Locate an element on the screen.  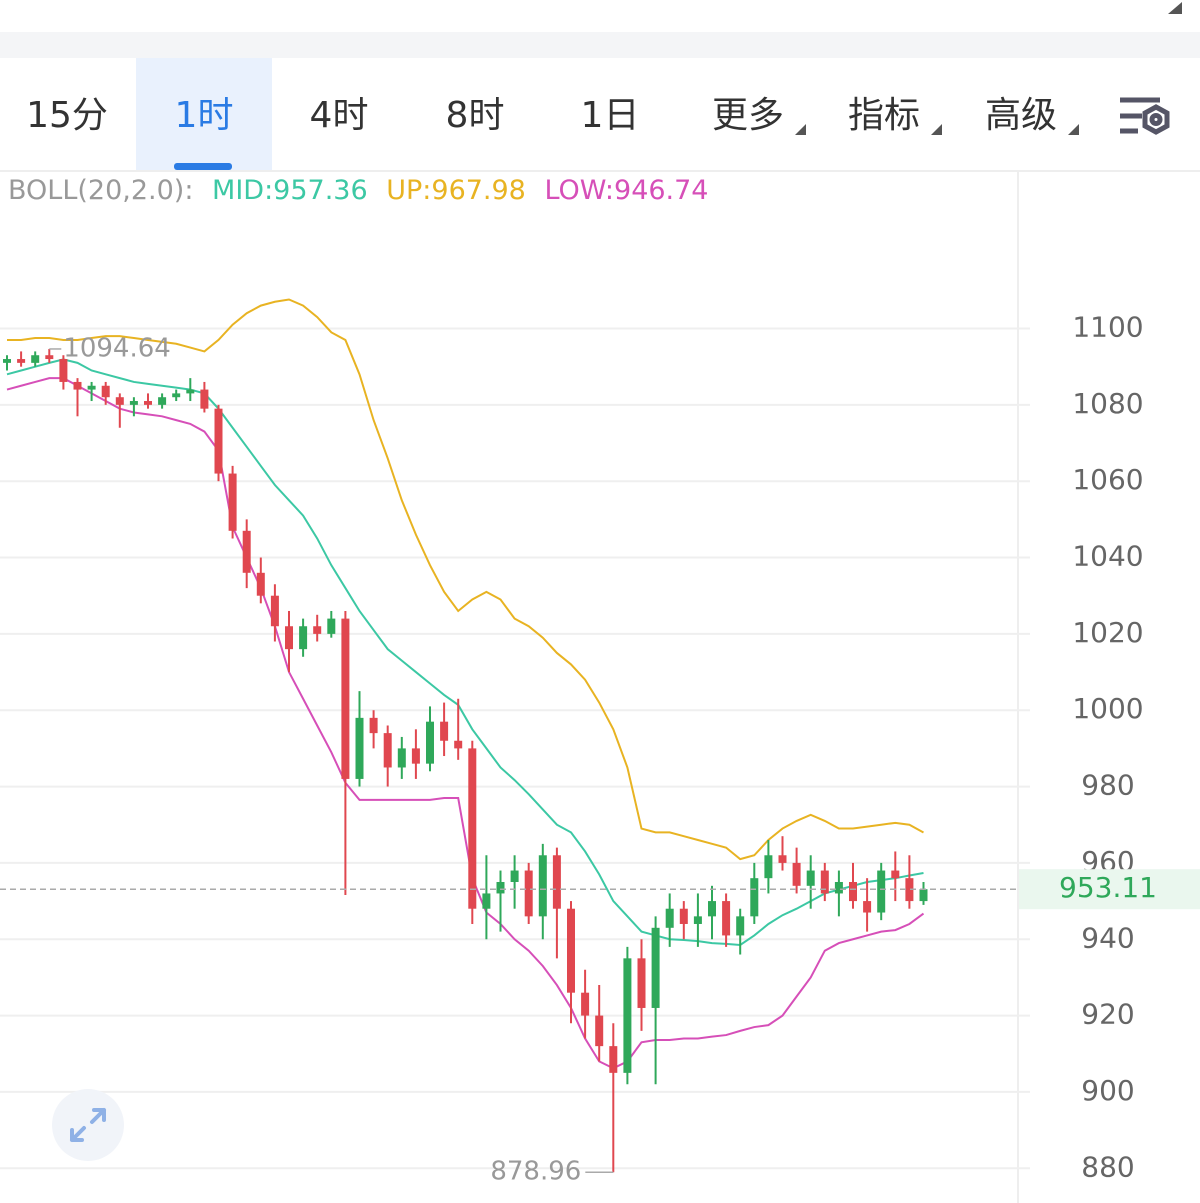
legend-mid: MID:957.36 is located at coordinates (290, 190).